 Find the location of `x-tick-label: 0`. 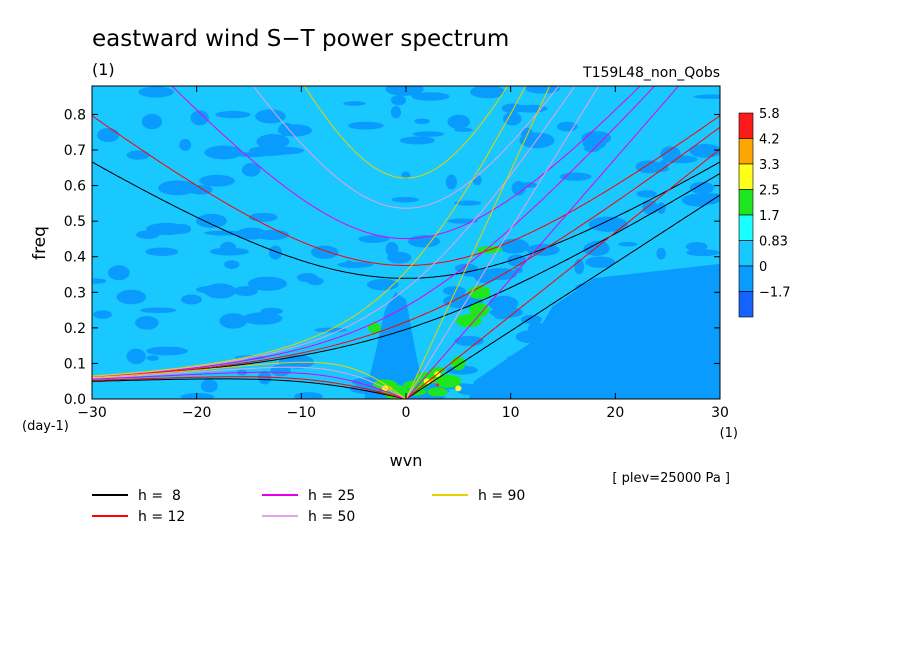

x-tick-label: 0 is located at coordinates (406, 413).